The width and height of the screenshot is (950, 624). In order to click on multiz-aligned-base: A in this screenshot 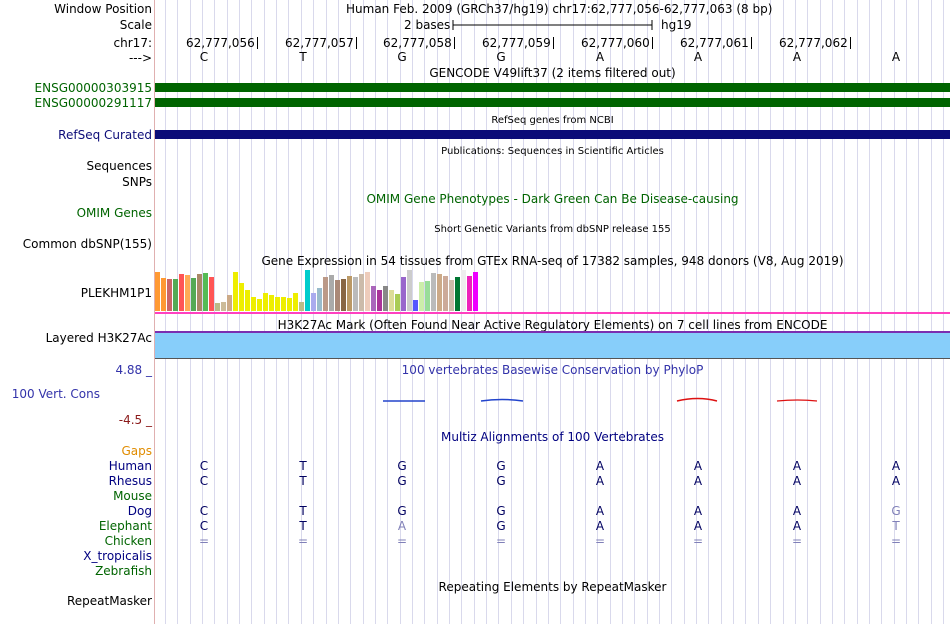, I will do `click(698, 481)`.